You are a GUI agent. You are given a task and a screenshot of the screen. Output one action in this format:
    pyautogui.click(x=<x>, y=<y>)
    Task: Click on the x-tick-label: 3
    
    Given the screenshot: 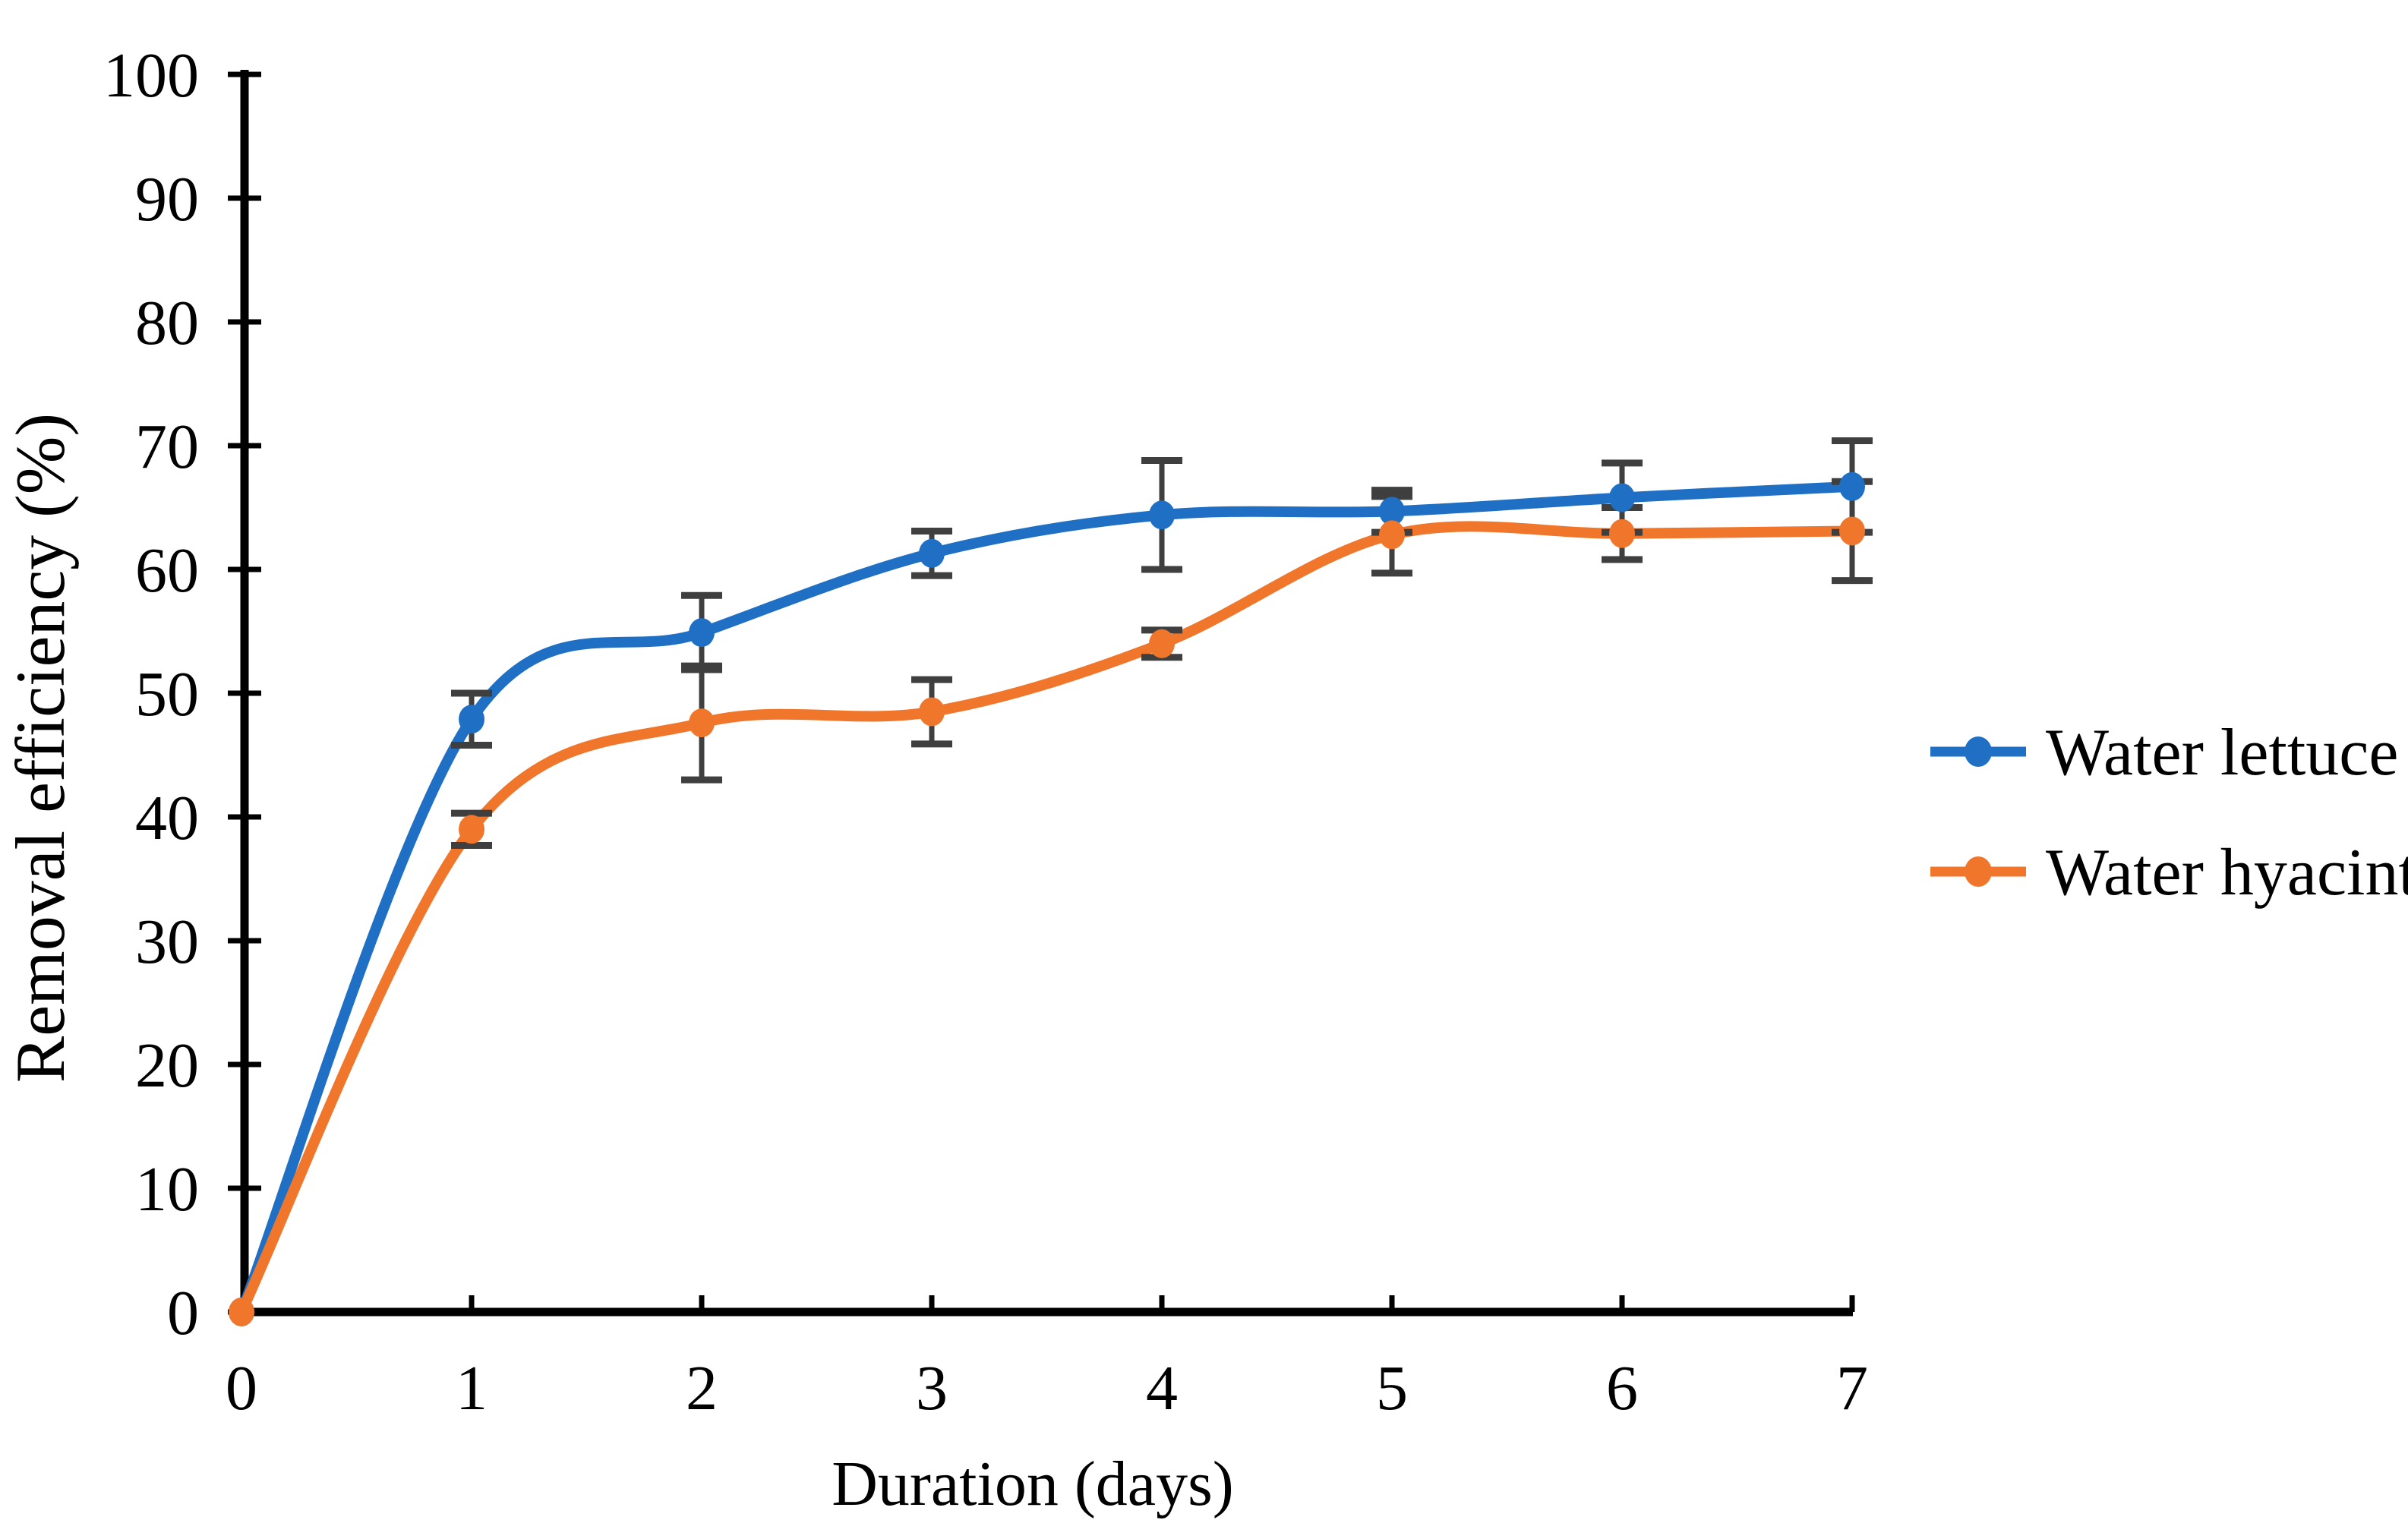 What is the action you would take?
    pyautogui.click(x=932, y=1388)
    